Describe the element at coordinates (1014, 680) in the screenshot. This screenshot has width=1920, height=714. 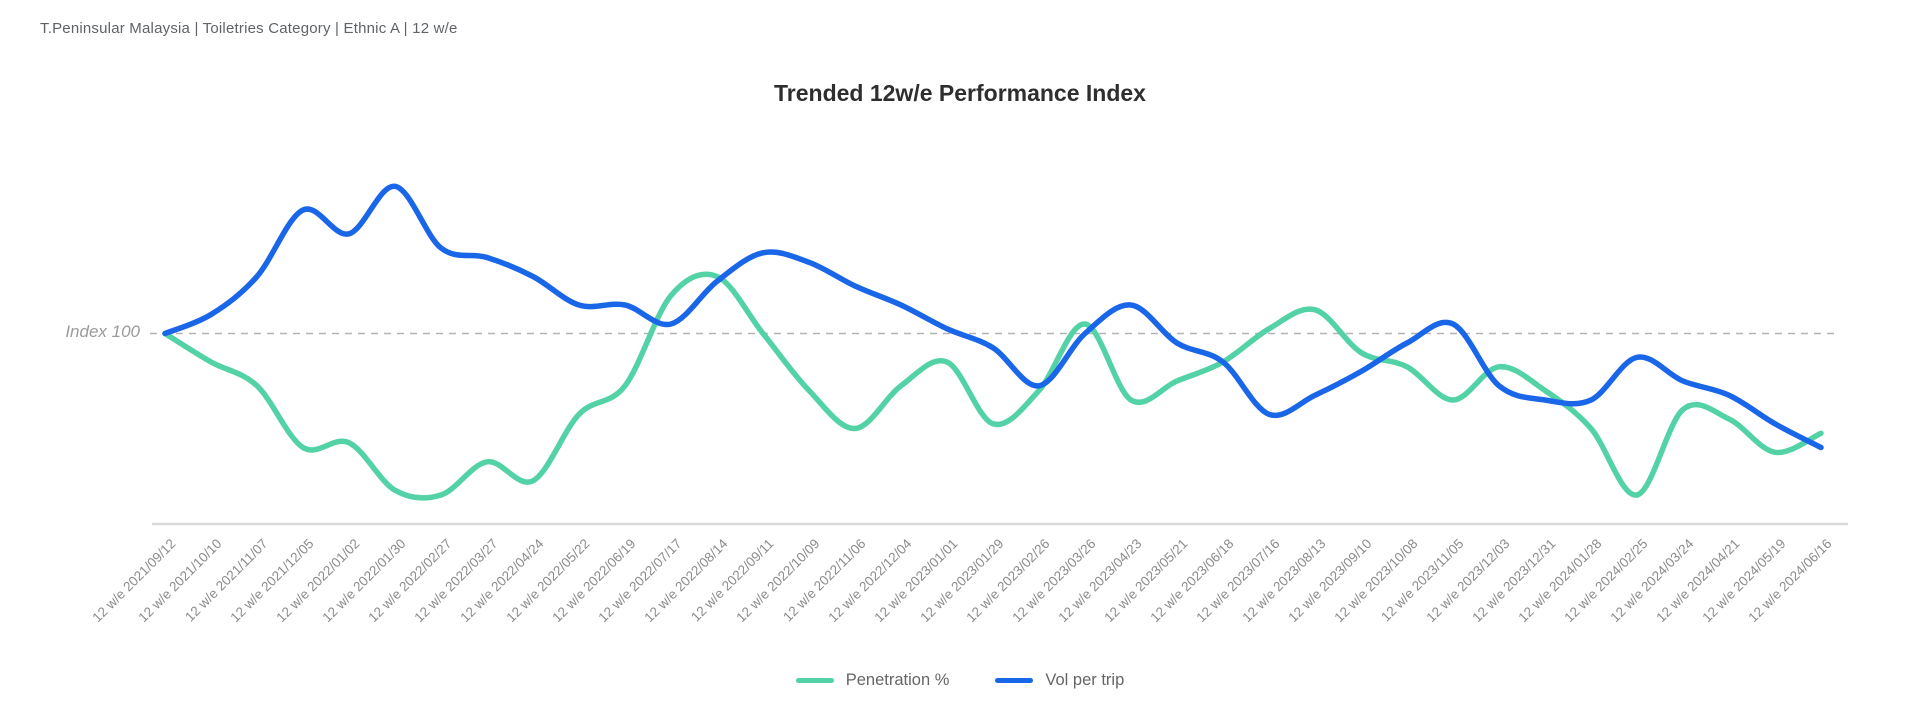
I see `vol-per-trip-line-swatch` at that location.